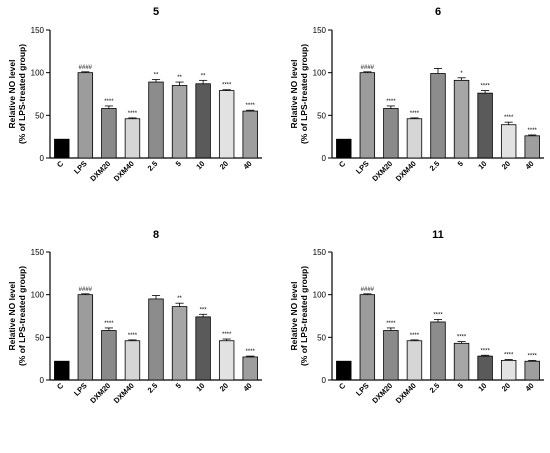 The image size is (550, 453). Describe the element at coordinates (204, 310) in the screenshot. I see `significance-label: ***` at that location.